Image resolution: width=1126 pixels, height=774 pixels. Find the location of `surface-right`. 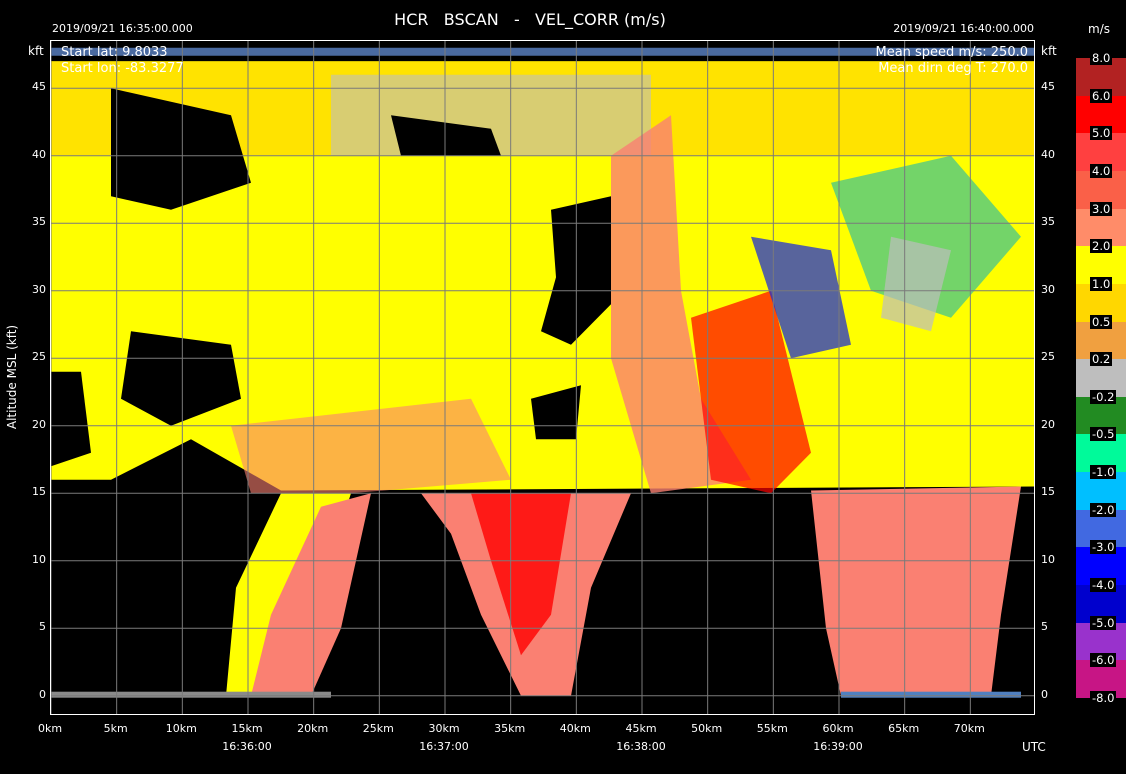

surface-right is located at coordinates (931, 694).